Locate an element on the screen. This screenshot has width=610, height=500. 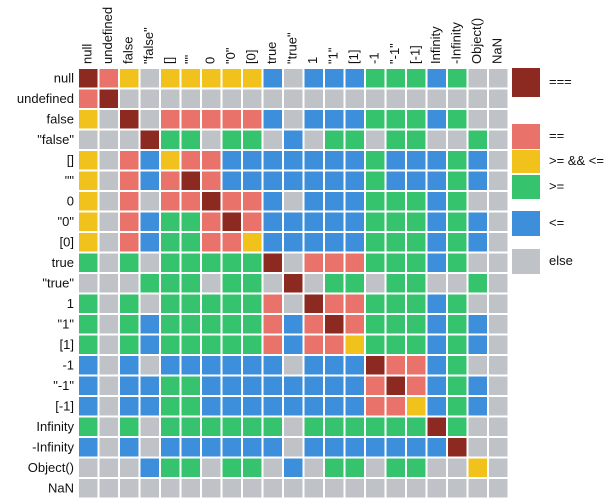
legend-label: == is located at coordinates (556, 135).